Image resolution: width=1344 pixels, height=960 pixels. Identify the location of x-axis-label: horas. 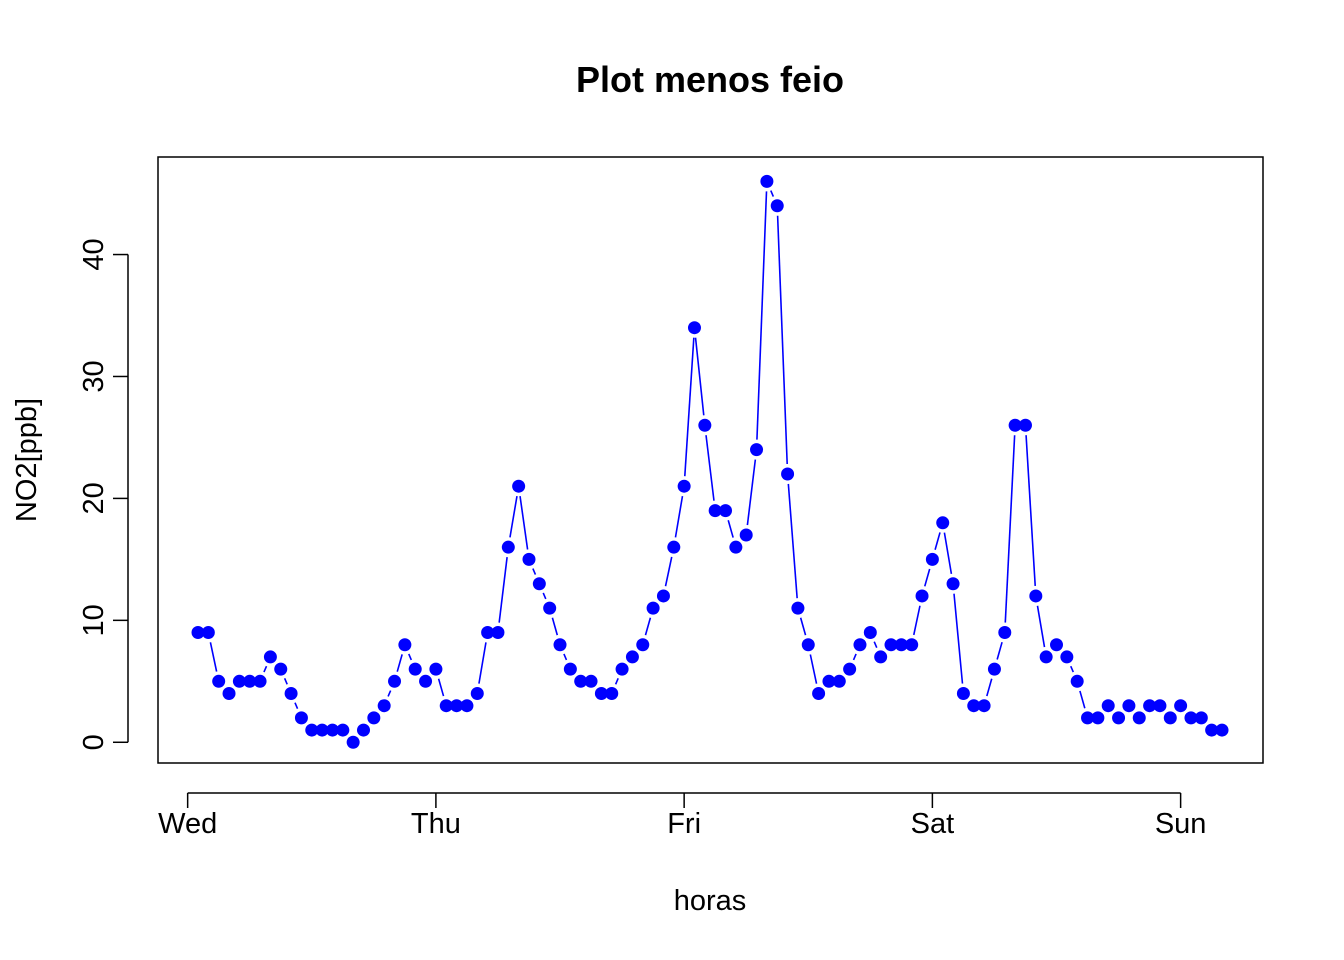
(710, 901).